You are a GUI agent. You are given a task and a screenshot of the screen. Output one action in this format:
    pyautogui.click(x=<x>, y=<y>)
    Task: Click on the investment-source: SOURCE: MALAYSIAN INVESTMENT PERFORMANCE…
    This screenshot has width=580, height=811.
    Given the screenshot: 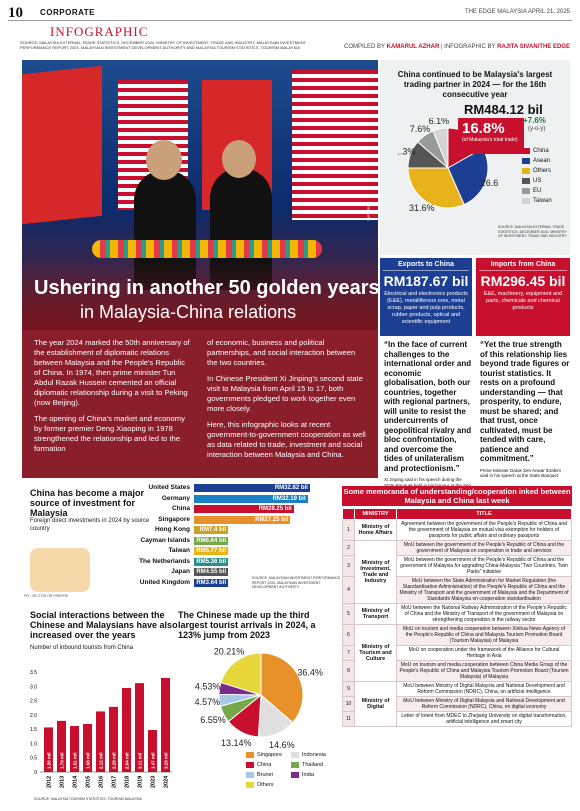 What is the action you would take?
    pyautogui.click(x=296, y=582)
    